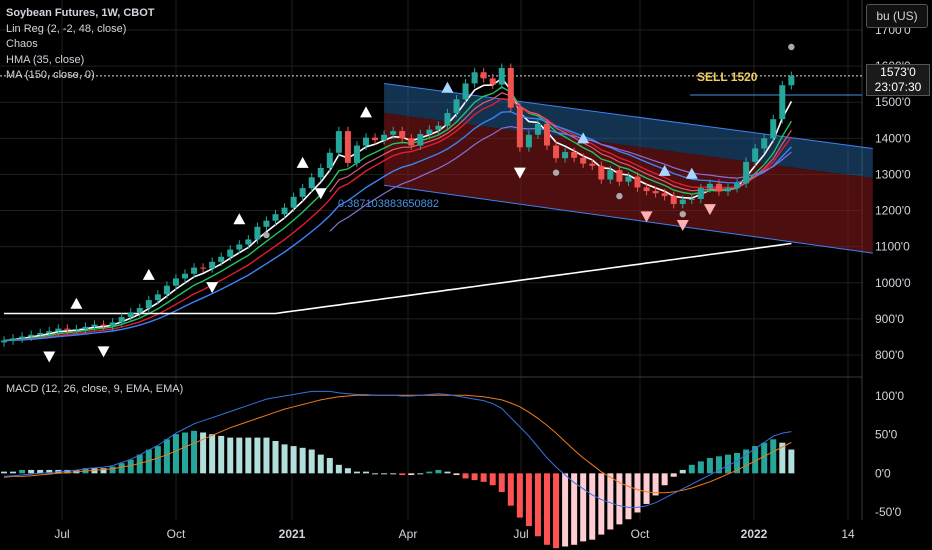 The height and width of the screenshot is (550, 932). I want to click on x-tick-label: 14, so click(848, 534).